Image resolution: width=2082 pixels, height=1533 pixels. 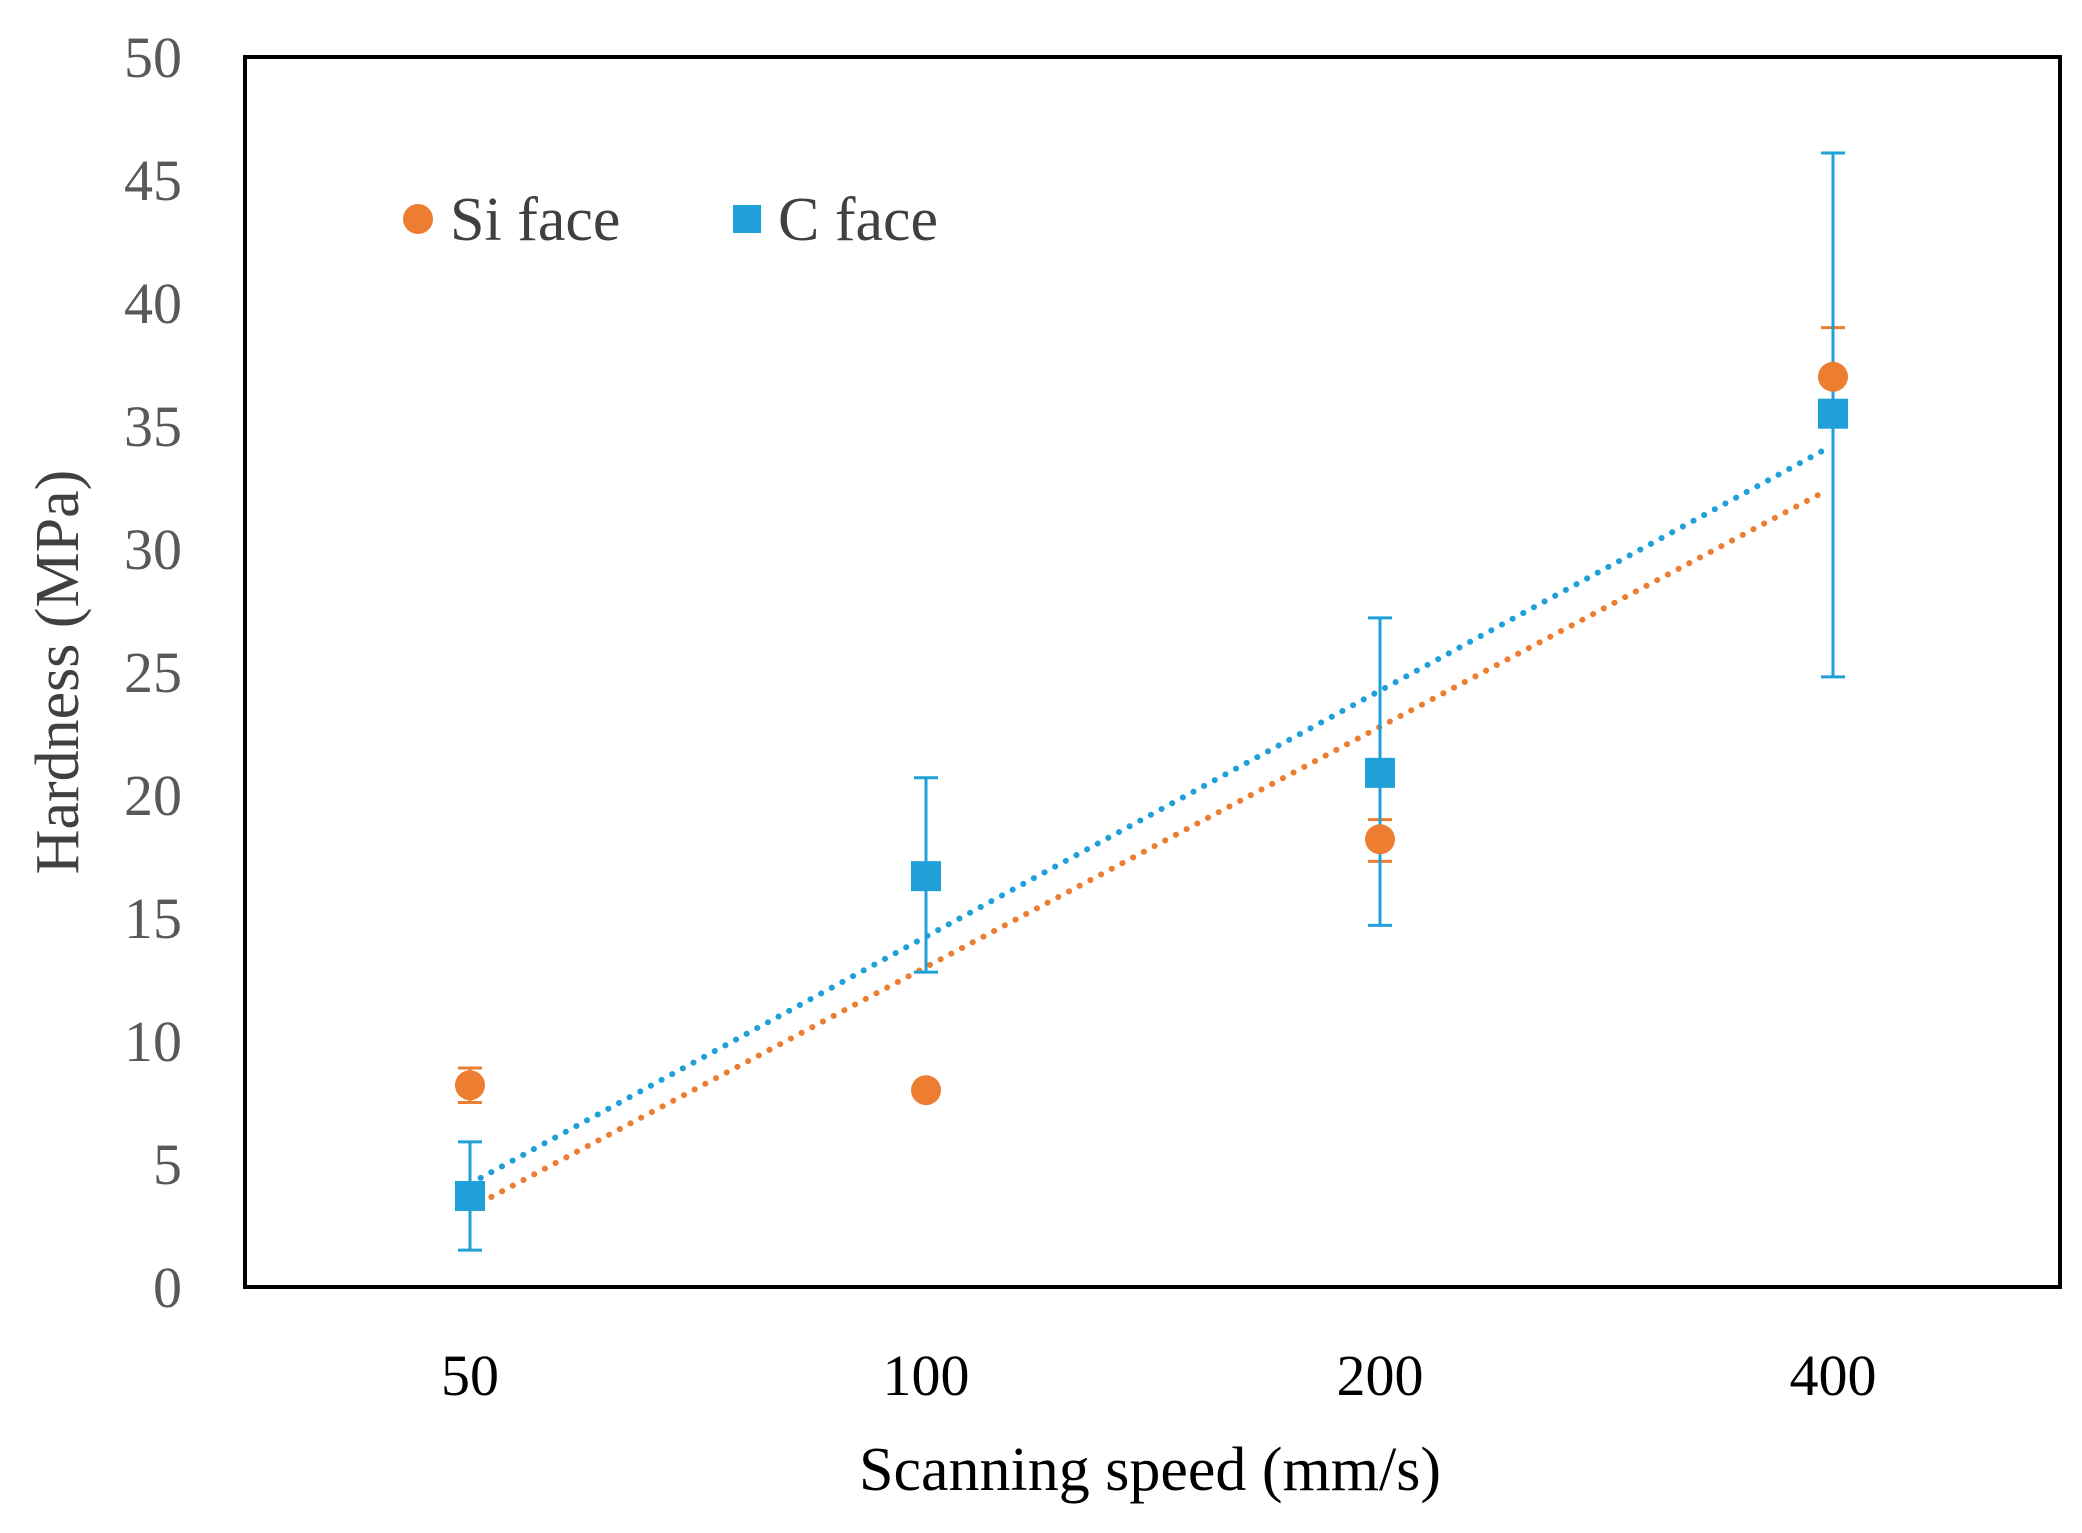 I want to click on legend-marker-si-face, so click(x=418, y=219).